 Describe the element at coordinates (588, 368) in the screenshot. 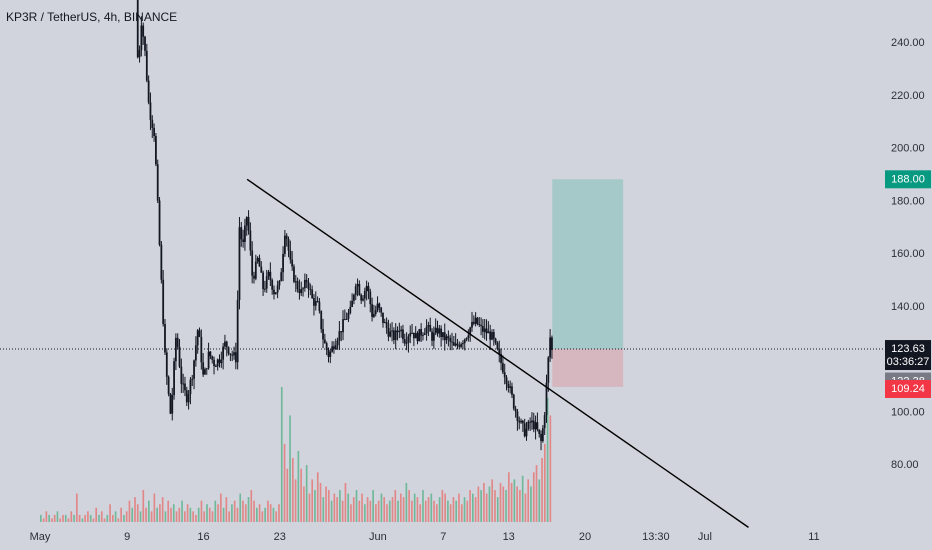

I see `stop-zone` at that location.